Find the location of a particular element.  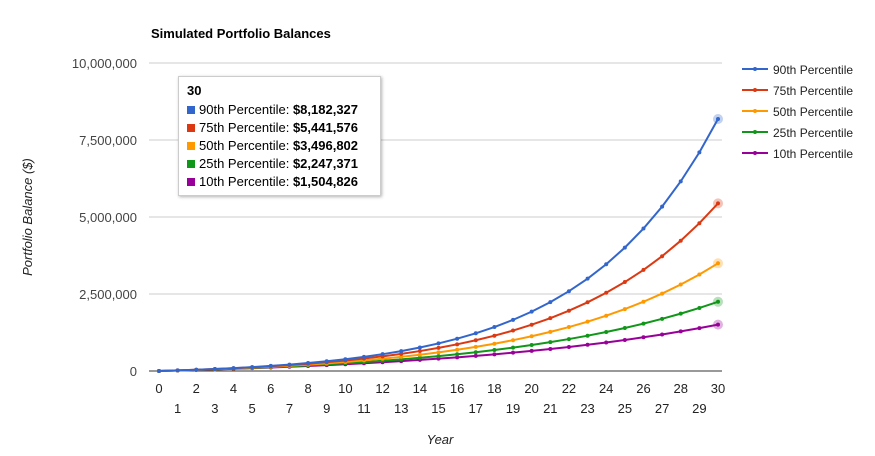

x-tick-label: 25 is located at coordinates (625, 408).